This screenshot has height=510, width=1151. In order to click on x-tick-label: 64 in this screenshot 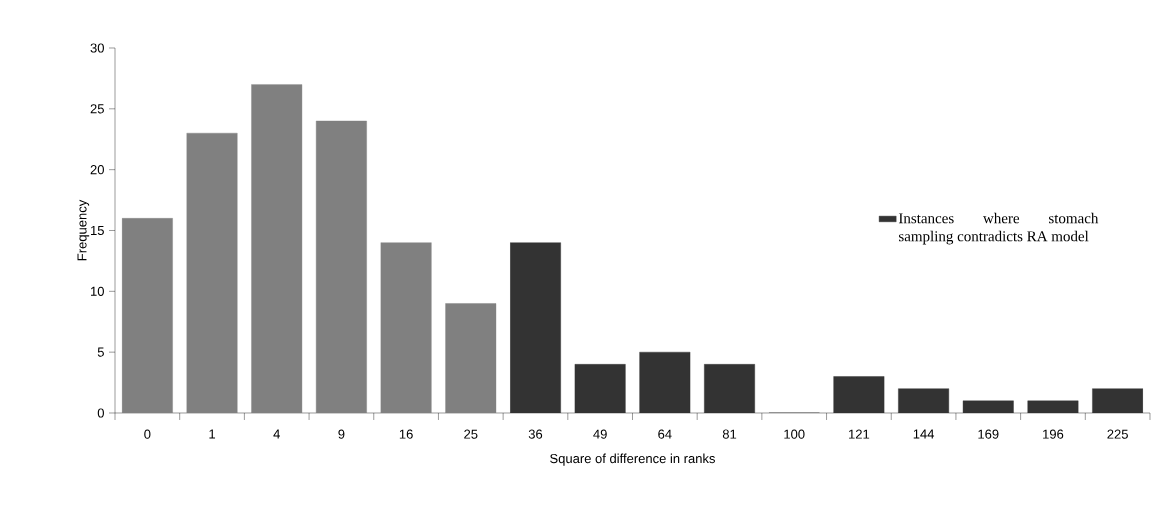, I will do `click(665, 434)`.